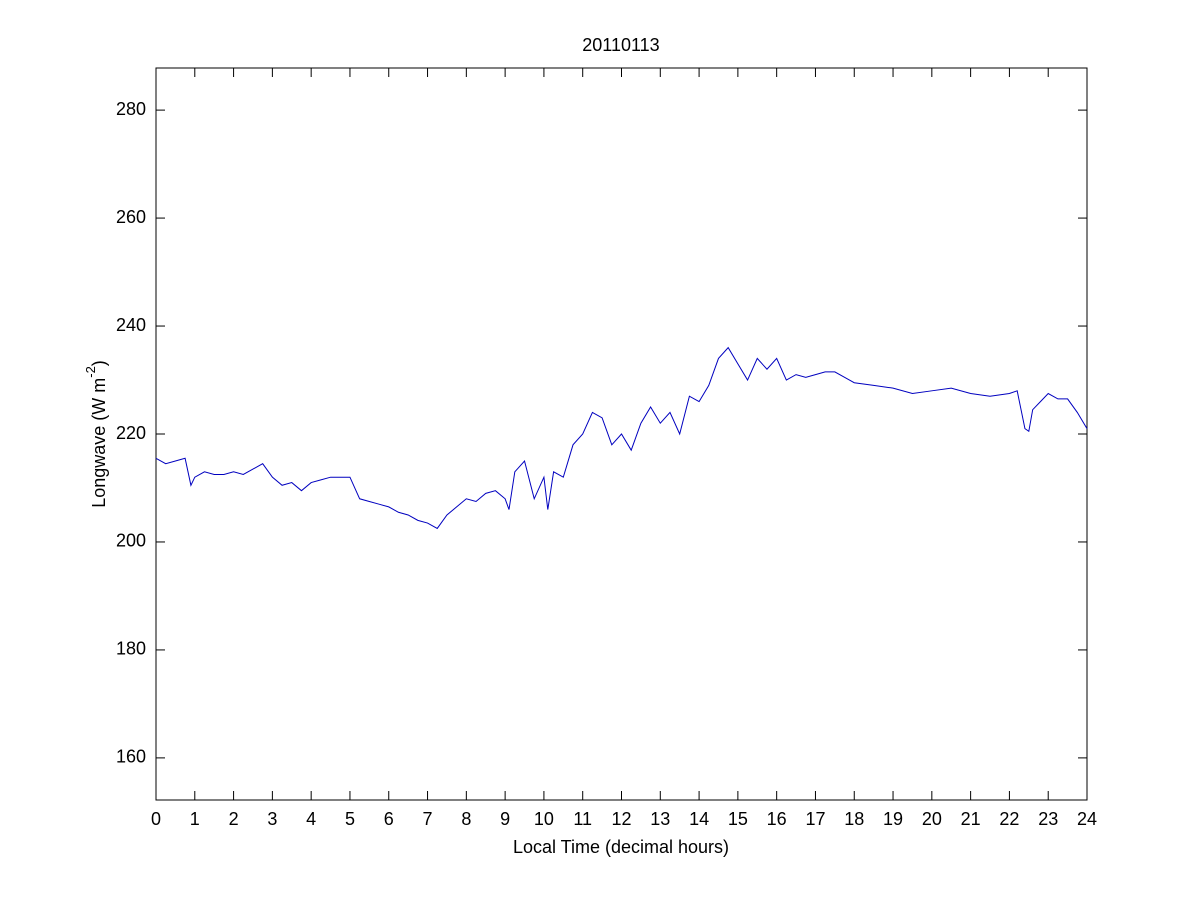 The image size is (1201, 905). What do you see at coordinates (1009, 819) in the screenshot?
I see `x-tick-label: 22` at bounding box center [1009, 819].